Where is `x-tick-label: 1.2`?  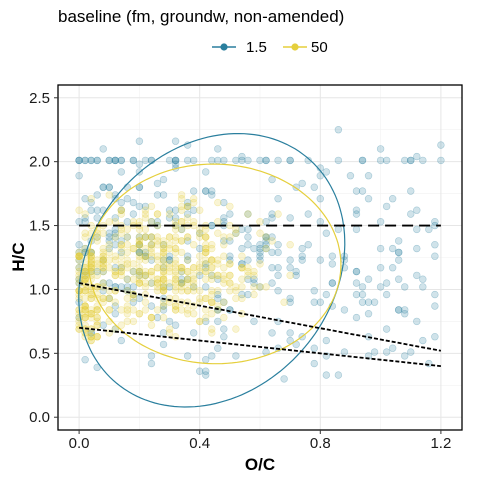 x-tick-label: 1.2 is located at coordinates (440, 443).